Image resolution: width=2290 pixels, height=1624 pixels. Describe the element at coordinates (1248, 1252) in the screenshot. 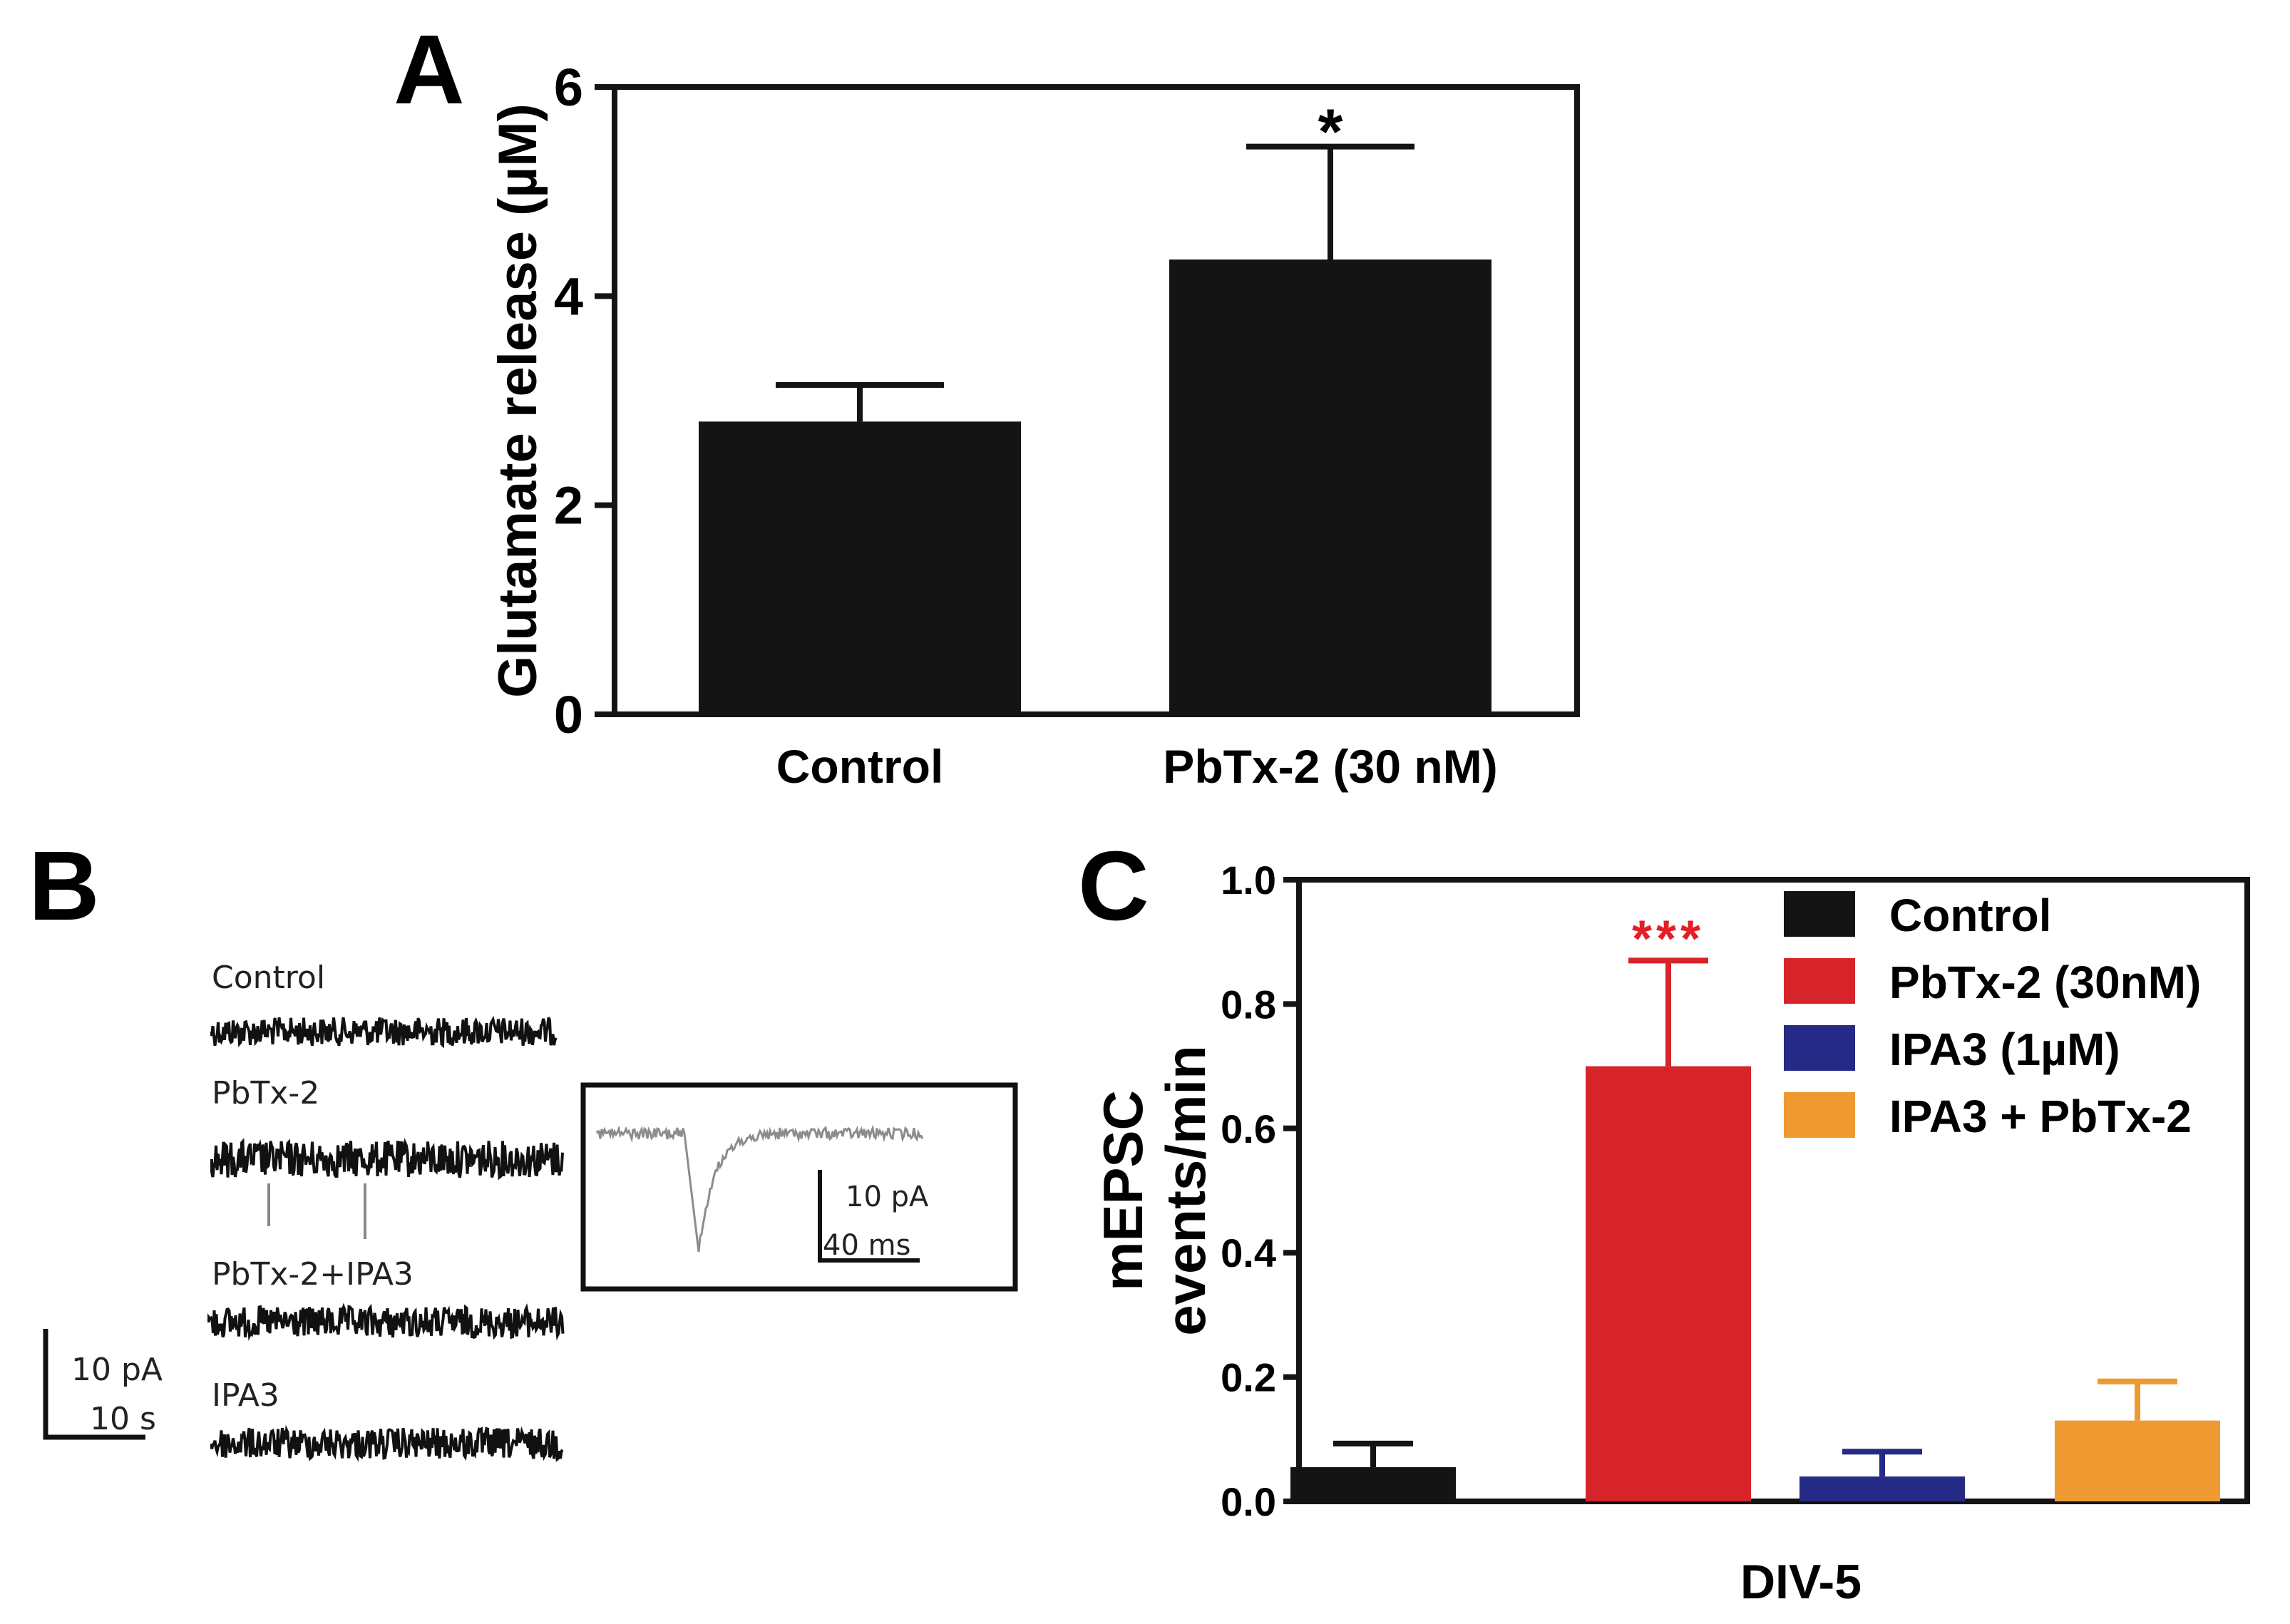

I see `panel-c-y-tick-label: 0.4` at that location.